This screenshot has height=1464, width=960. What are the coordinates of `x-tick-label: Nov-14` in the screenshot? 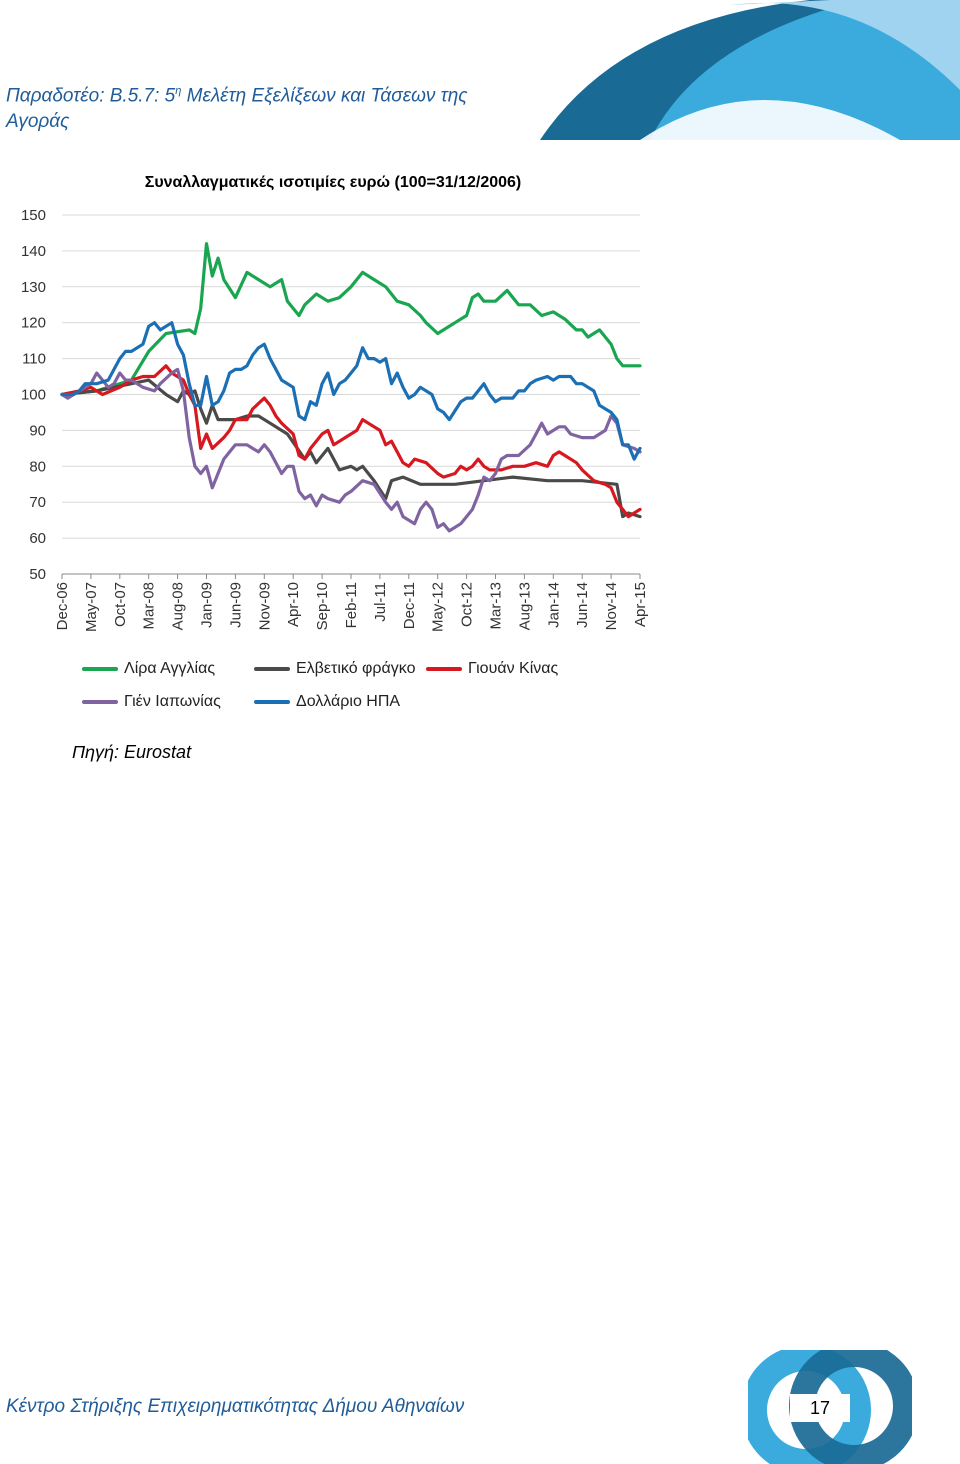 It's located at (611, 606).